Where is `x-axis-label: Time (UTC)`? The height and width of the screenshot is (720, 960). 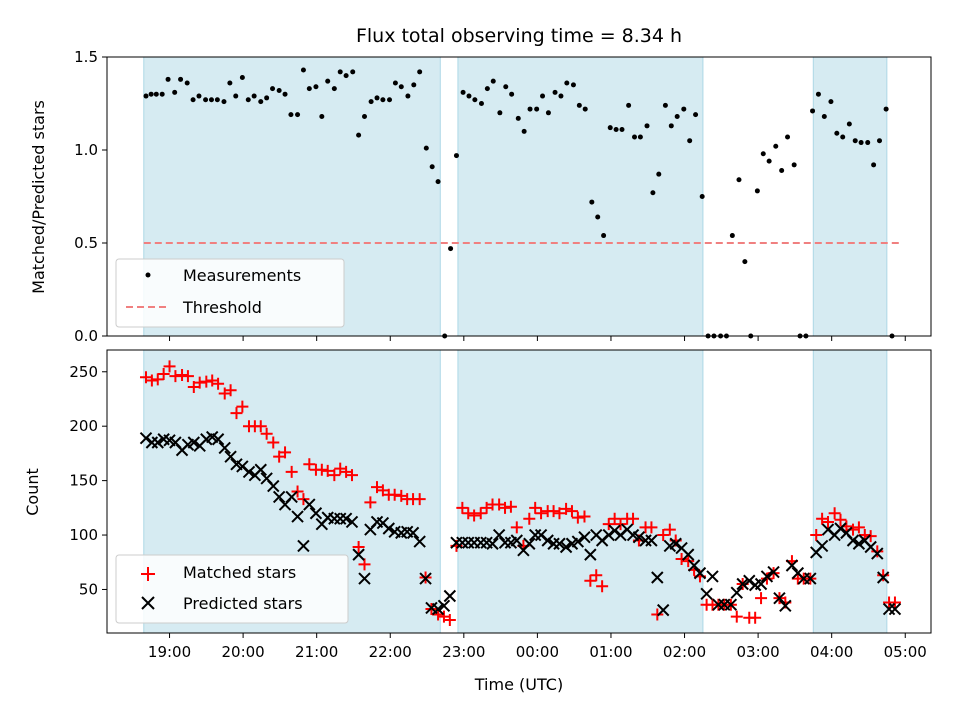
x-axis-label: Time (UTC) is located at coordinates (518, 684).